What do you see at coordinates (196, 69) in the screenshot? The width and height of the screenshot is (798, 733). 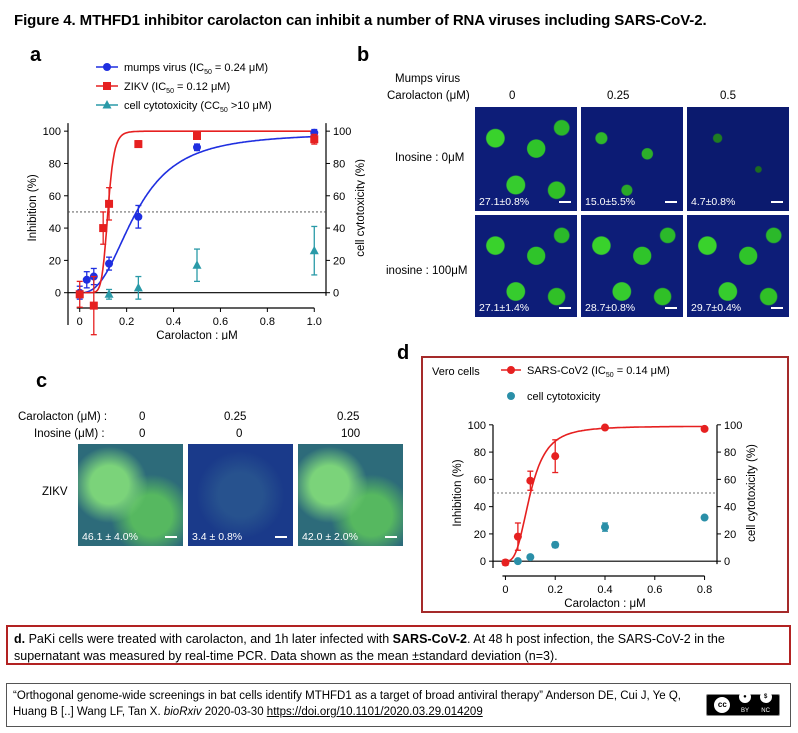 I see `legend-label: mumps virus (IC50 = 0.24 μM)` at bounding box center [196, 69].